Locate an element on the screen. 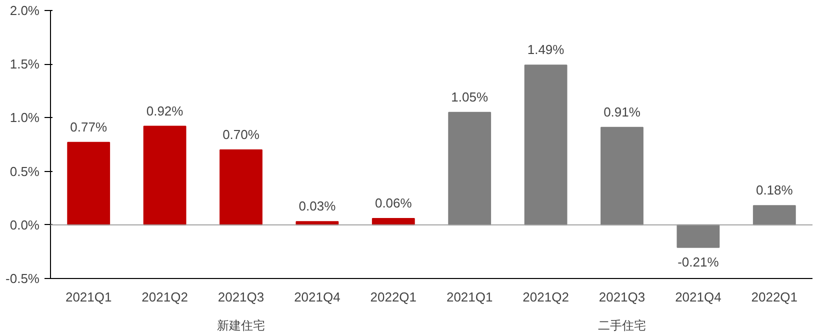  data-label: 0.18% is located at coordinates (775, 190).